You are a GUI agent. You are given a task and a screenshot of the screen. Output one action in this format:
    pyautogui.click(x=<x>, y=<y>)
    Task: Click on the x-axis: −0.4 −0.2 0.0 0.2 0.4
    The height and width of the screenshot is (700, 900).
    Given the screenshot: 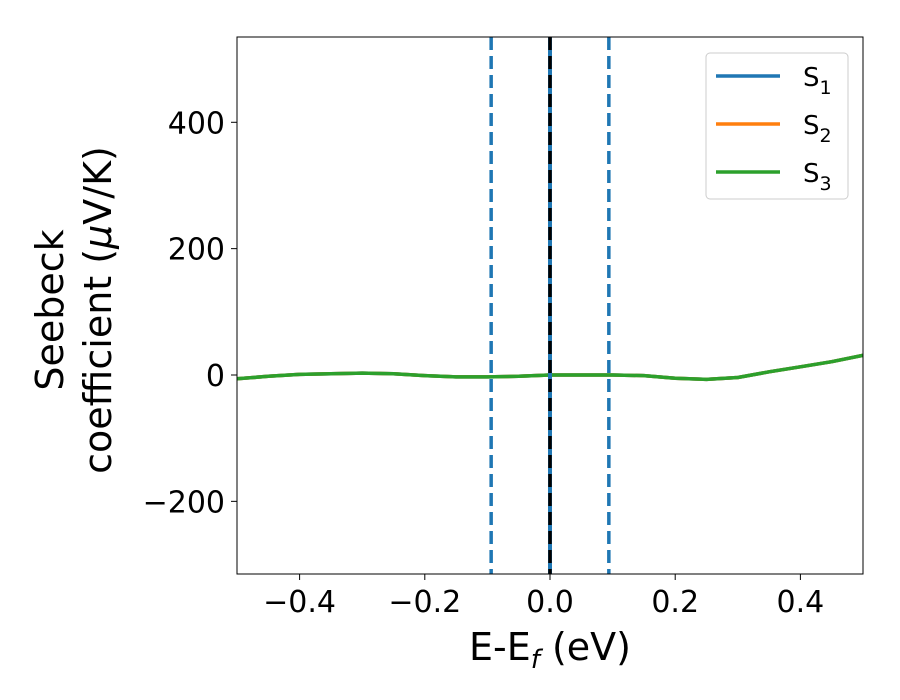 What is the action you would take?
    pyautogui.click(x=543, y=597)
    